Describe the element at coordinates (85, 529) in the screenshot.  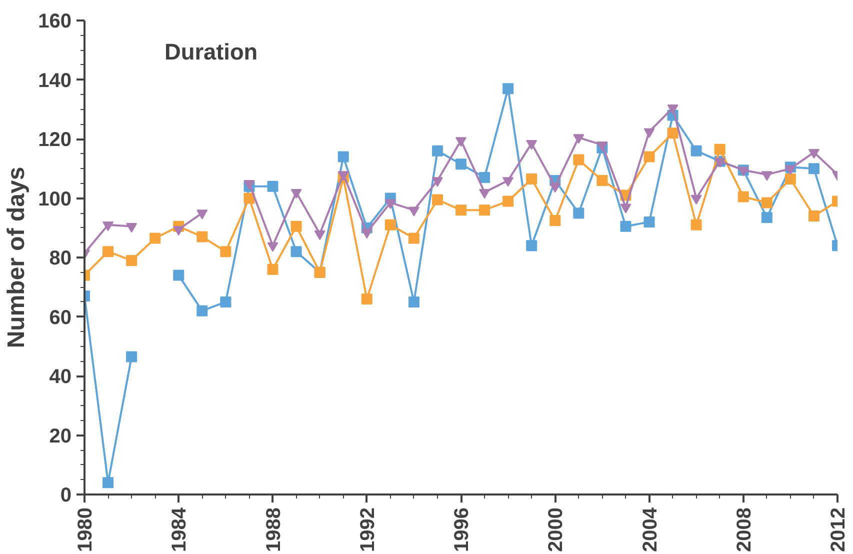
I see `x-tick-label: 1980` at that location.